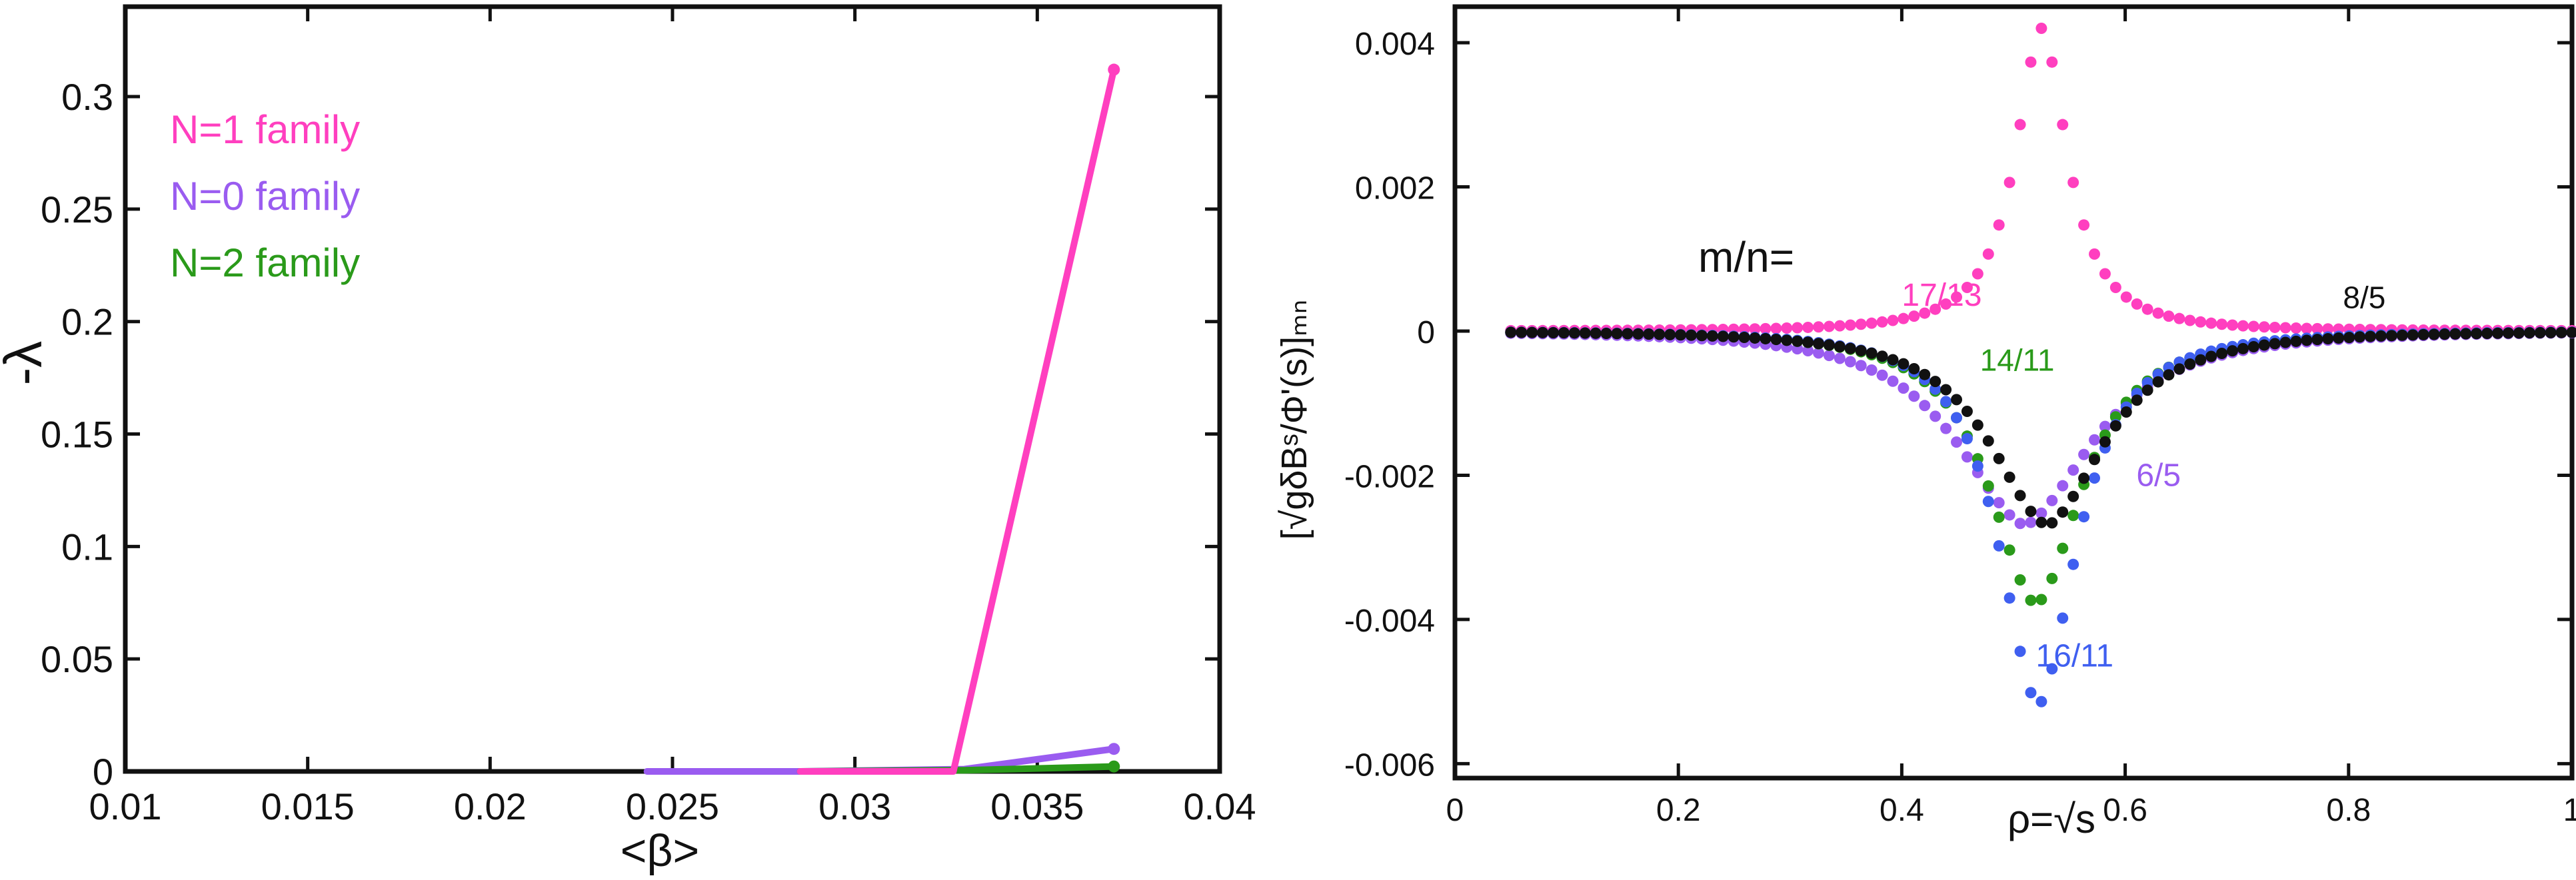 The height and width of the screenshot is (880, 2576). What do you see at coordinates (882, 419) in the screenshot?
I see `left-series-lines` at bounding box center [882, 419].